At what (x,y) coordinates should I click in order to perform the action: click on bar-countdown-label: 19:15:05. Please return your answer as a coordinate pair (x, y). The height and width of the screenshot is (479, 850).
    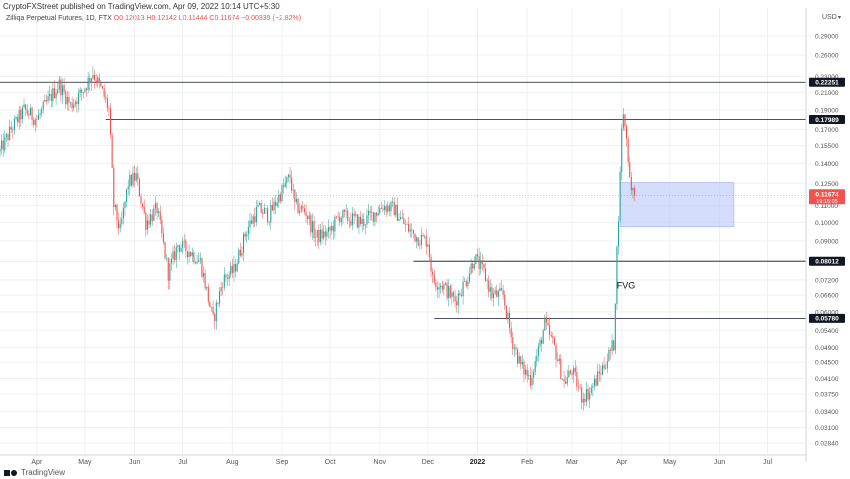
    Looking at the image, I should click on (826, 202).